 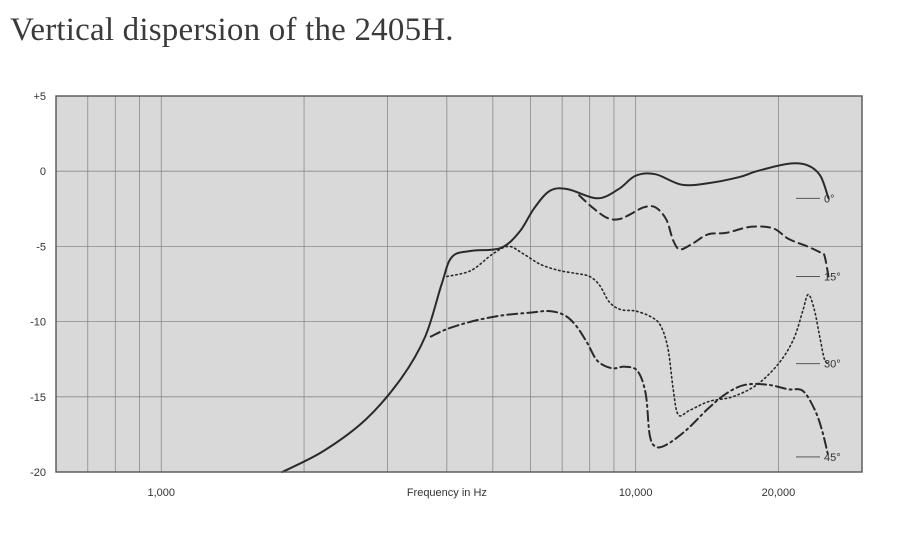 What do you see at coordinates (232, 30) in the screenshot?
I see `chart-title: Vertical dispersion of the 2405H.` at bounding box center [232, 30].